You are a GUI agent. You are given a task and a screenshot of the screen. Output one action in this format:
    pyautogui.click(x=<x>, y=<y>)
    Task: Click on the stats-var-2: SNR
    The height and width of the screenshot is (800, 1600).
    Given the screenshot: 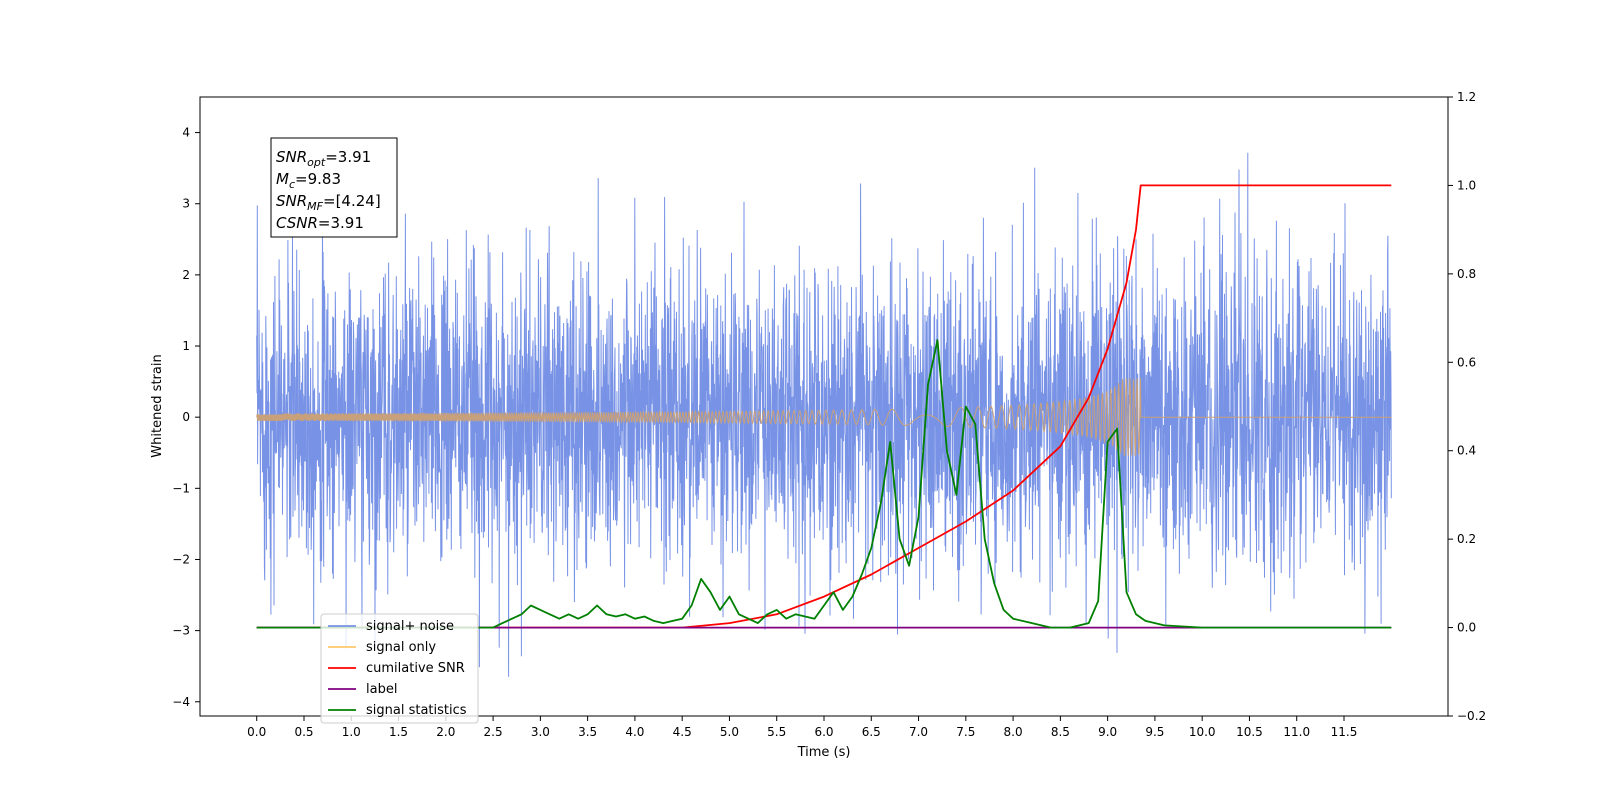 What is the action you would take?
    pyautogui.click(x=291, y=201)
    